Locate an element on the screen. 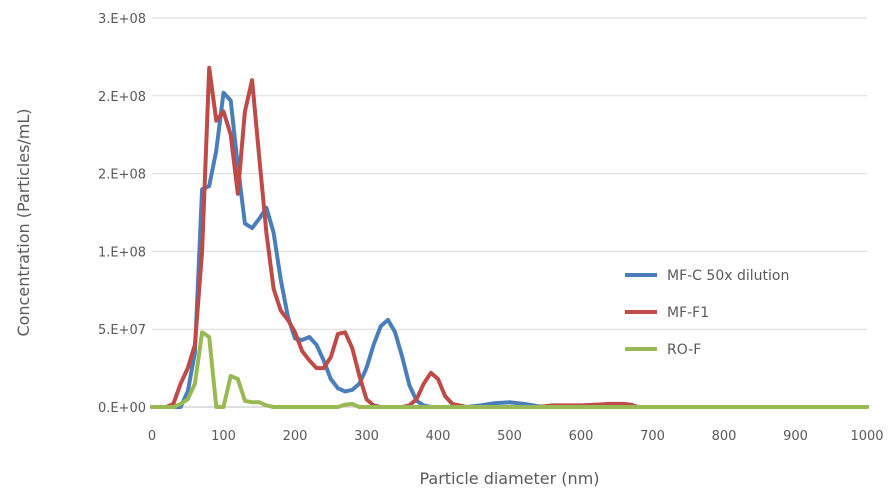 Image resolution: width=896 pixels, height=490 pixels. x-tick-label: 600 is located at coordinates (581, 436).